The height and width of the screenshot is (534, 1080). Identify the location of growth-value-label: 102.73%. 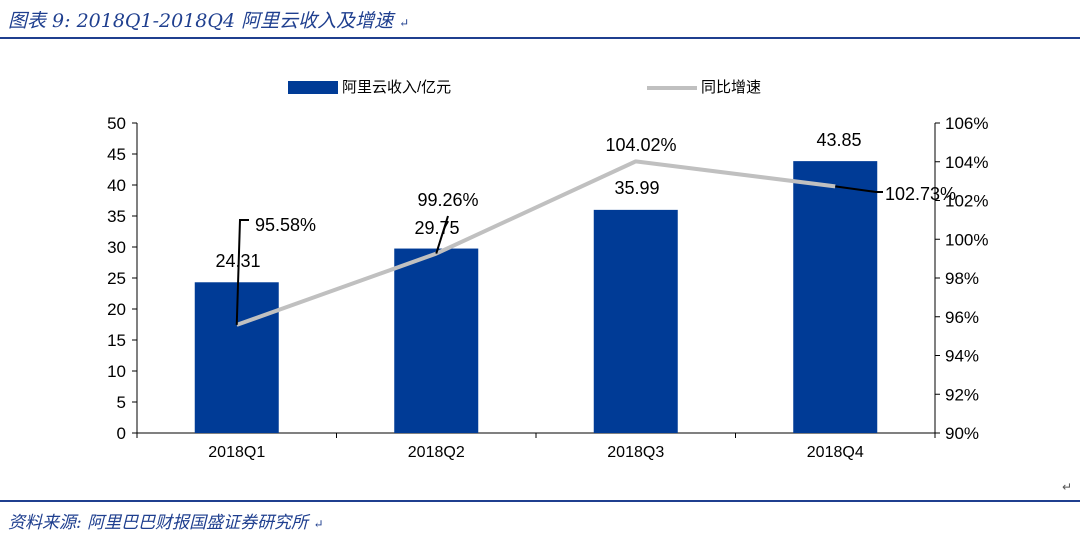
(920, 194).